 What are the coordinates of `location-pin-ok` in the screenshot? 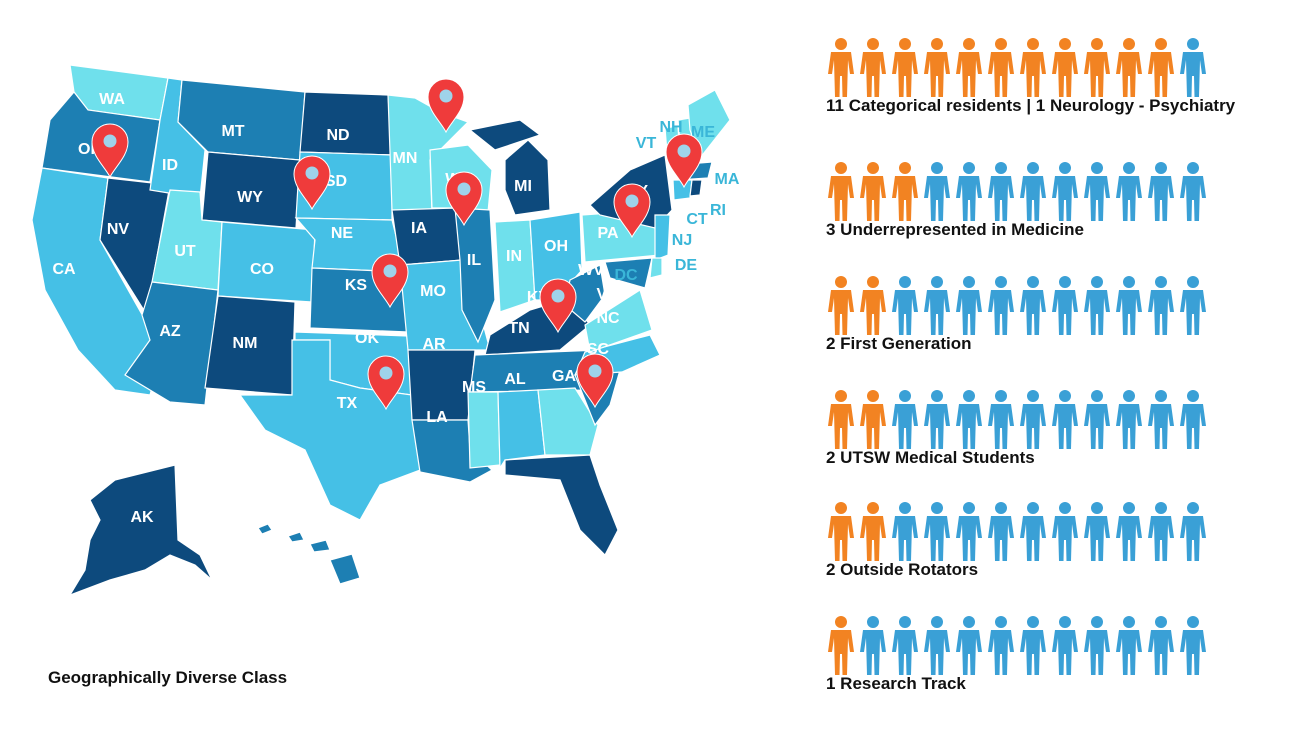 It's located at (390, 281).